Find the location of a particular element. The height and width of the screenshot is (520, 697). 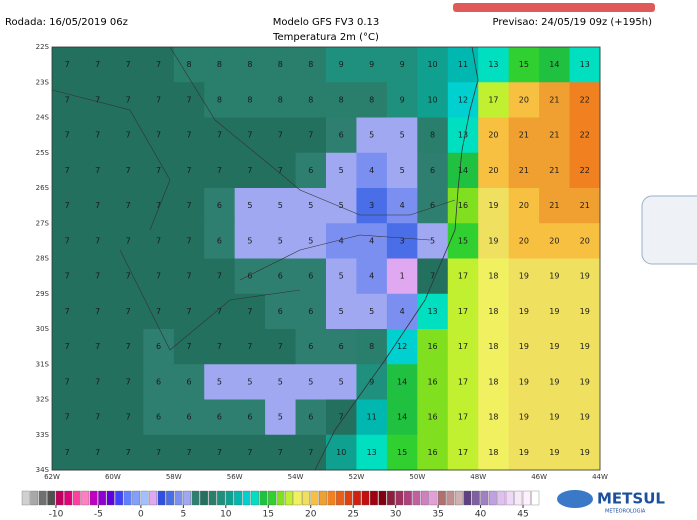

temp-value: 20 is located at coordinates (493, 135).